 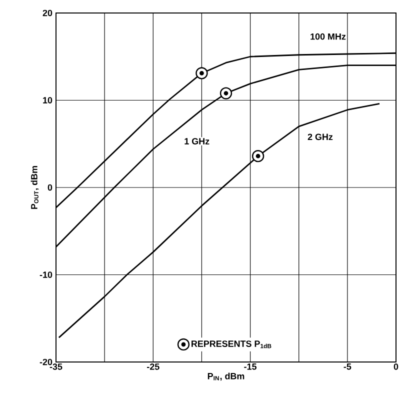 What do you see at coordinates (226, 376) in the screenshot?
I see `x-axis-title: P$_{IN}$, dBm` at bounding box center [226, 376].